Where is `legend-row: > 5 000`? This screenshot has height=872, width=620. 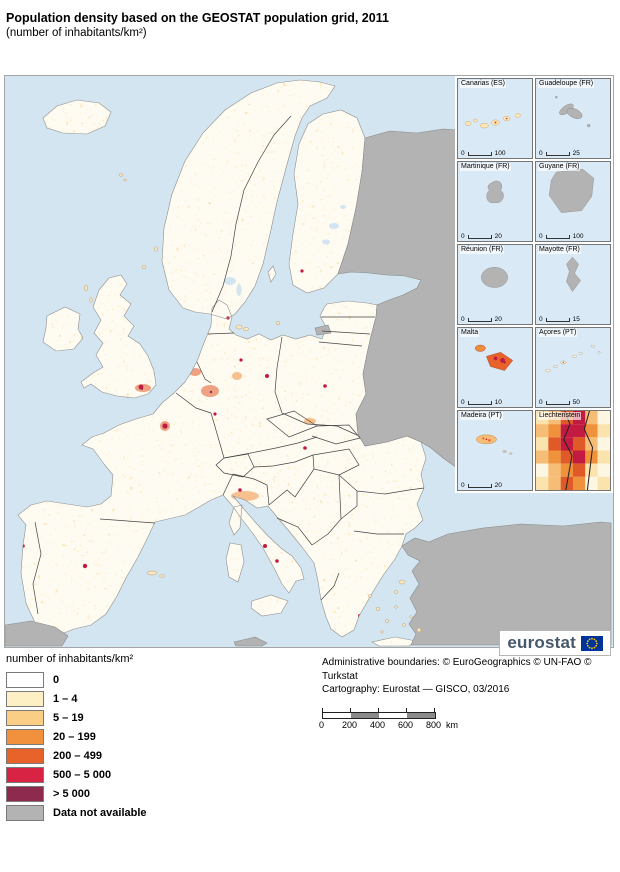 legend-row: > 5 000 is located at coordinates (76, 794).